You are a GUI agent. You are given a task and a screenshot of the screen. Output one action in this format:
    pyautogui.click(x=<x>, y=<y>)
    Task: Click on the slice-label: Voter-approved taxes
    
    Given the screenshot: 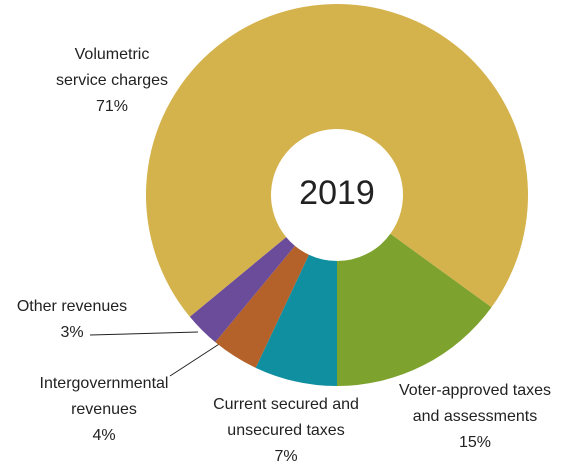 What is the action you would take?
    pyautogui.click(x=475, y=390)
    